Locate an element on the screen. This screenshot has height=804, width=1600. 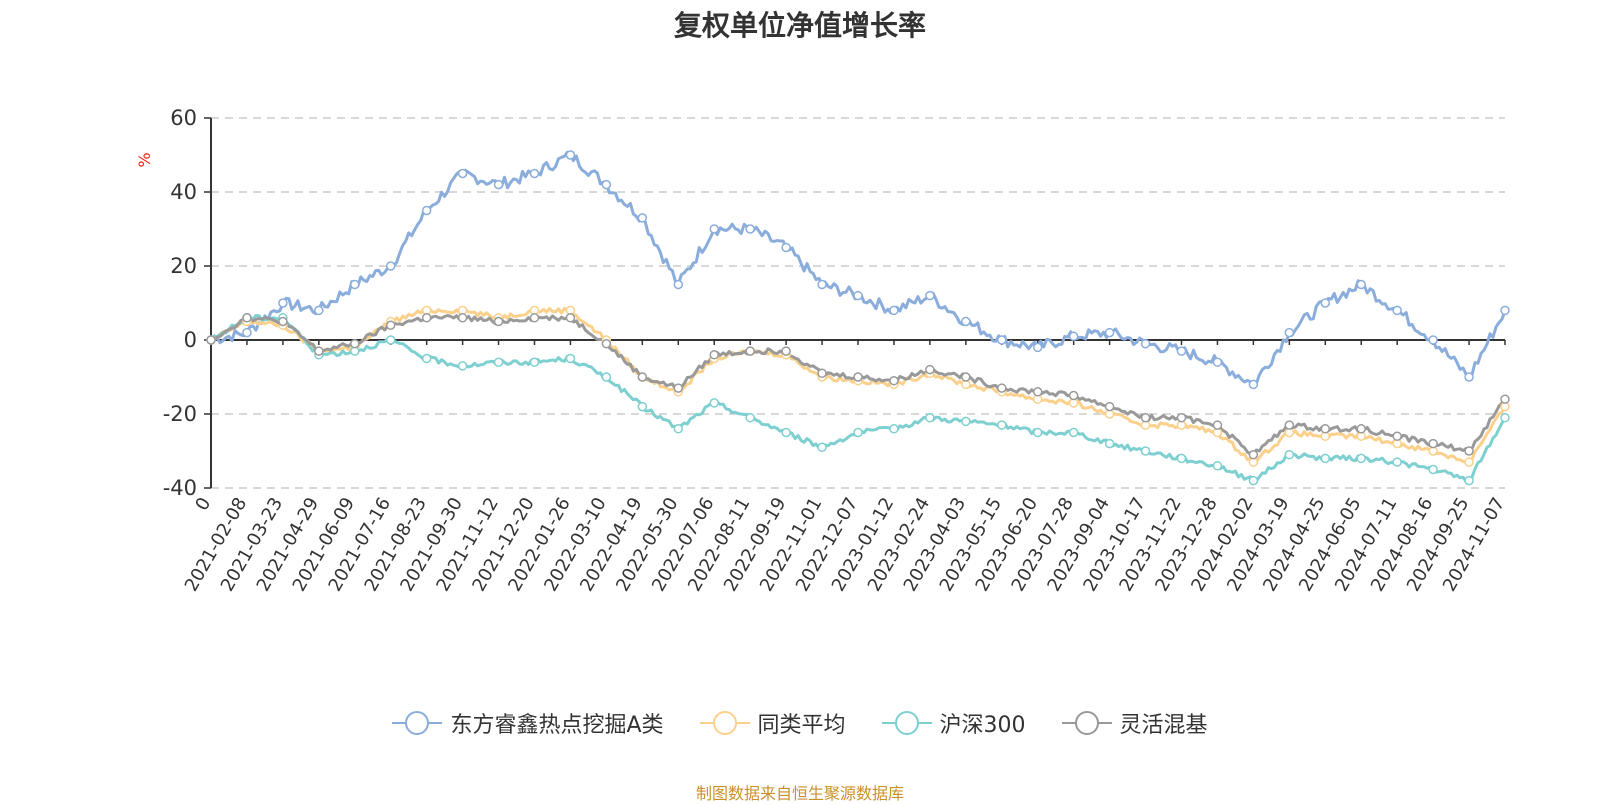
y-tick-label: 20 is located at coordinates (183, 266).